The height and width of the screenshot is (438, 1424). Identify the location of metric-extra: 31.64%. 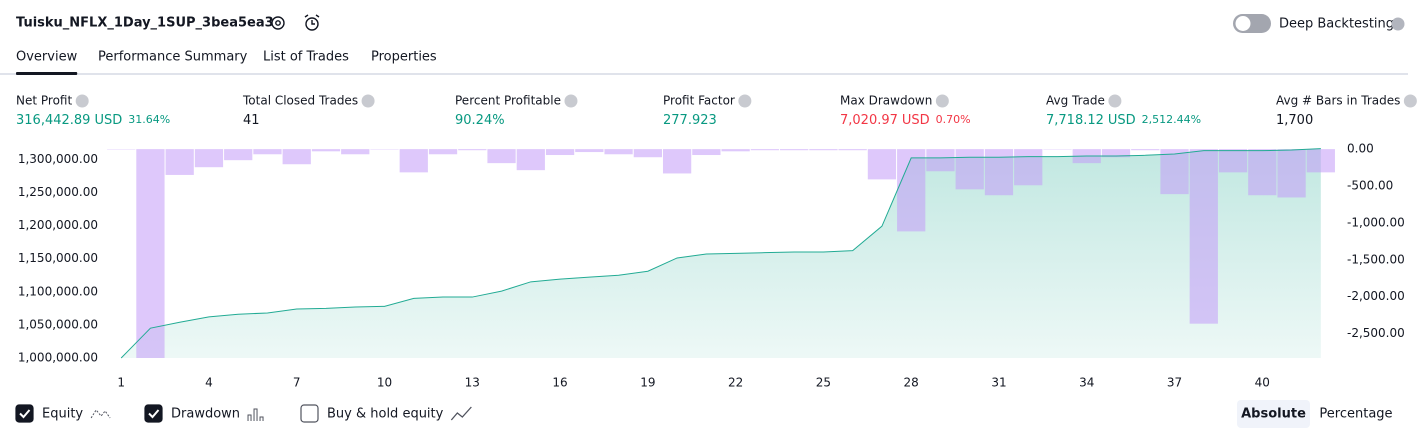
(149, 119).